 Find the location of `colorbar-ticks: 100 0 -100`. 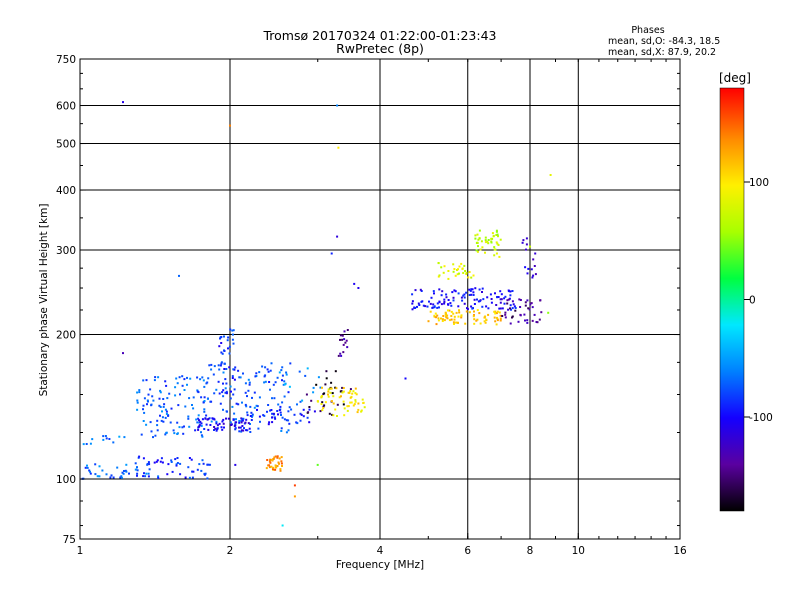

colorbar-ticks: 100 0 -100 is located at coordinates (758, 300).